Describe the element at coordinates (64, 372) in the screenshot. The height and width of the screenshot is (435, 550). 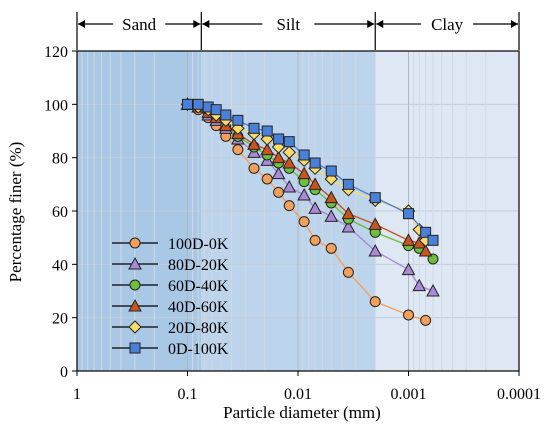
I see `y-tick-label-0: 0` at that location.